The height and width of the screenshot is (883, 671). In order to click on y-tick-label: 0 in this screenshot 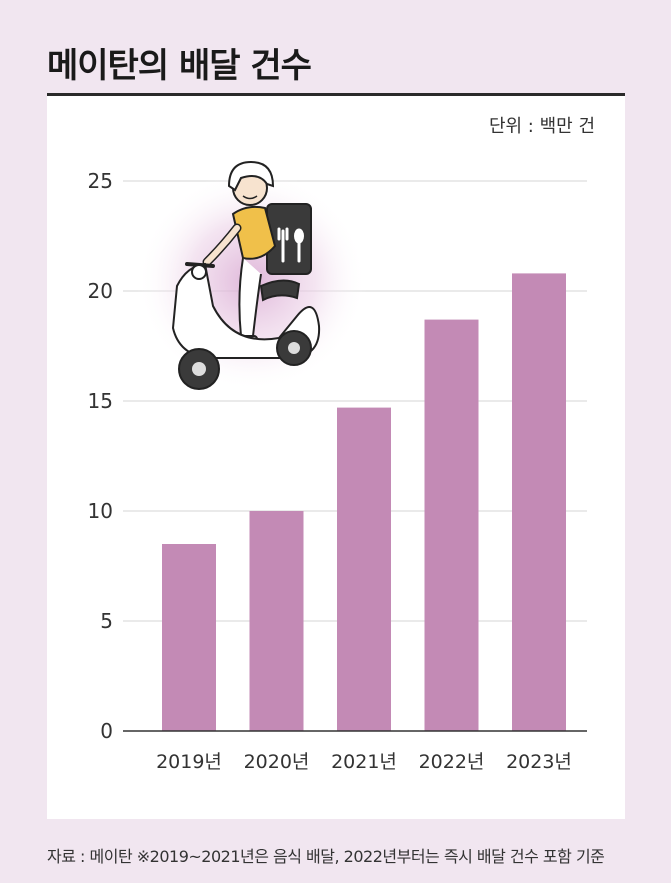, I will do `click(106, 731)`.